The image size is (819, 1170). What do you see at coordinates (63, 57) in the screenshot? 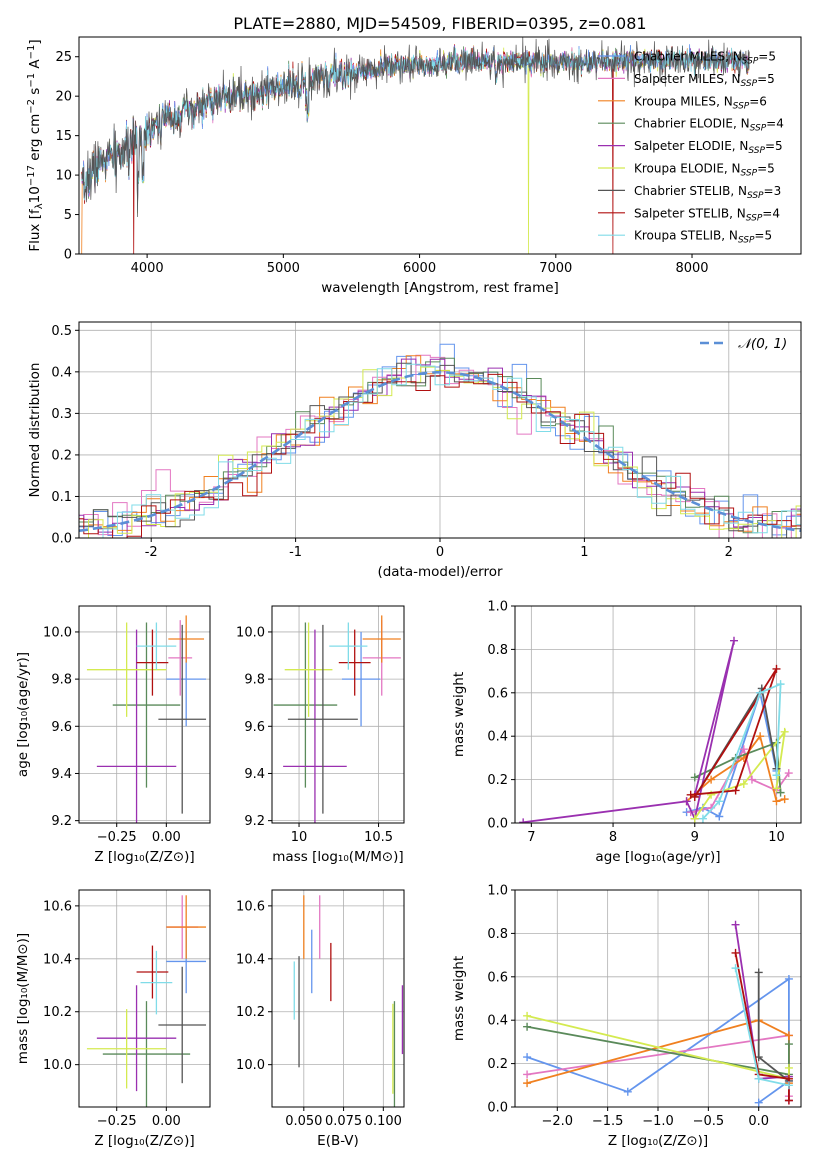
I see `y-tick-label: 25` at bounding box center [63, 57].